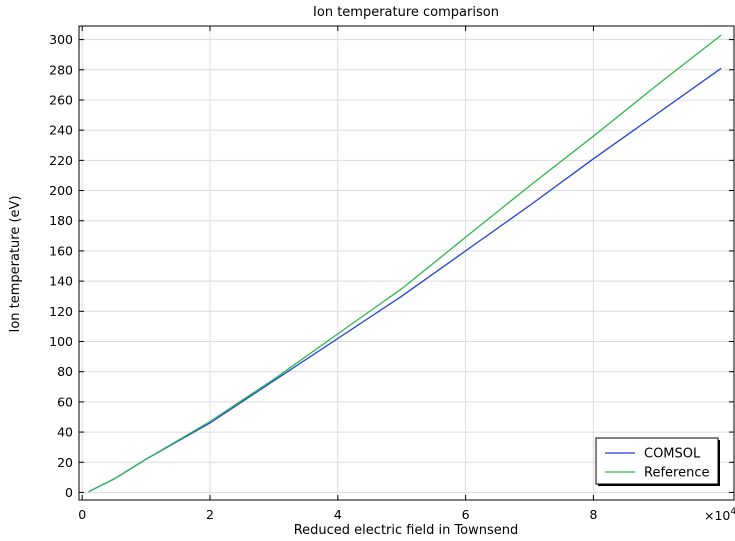 Image resolution: width=735 pixels, height=541 pixels. I want to click on y-tick-label: 120, so click(61, 311).